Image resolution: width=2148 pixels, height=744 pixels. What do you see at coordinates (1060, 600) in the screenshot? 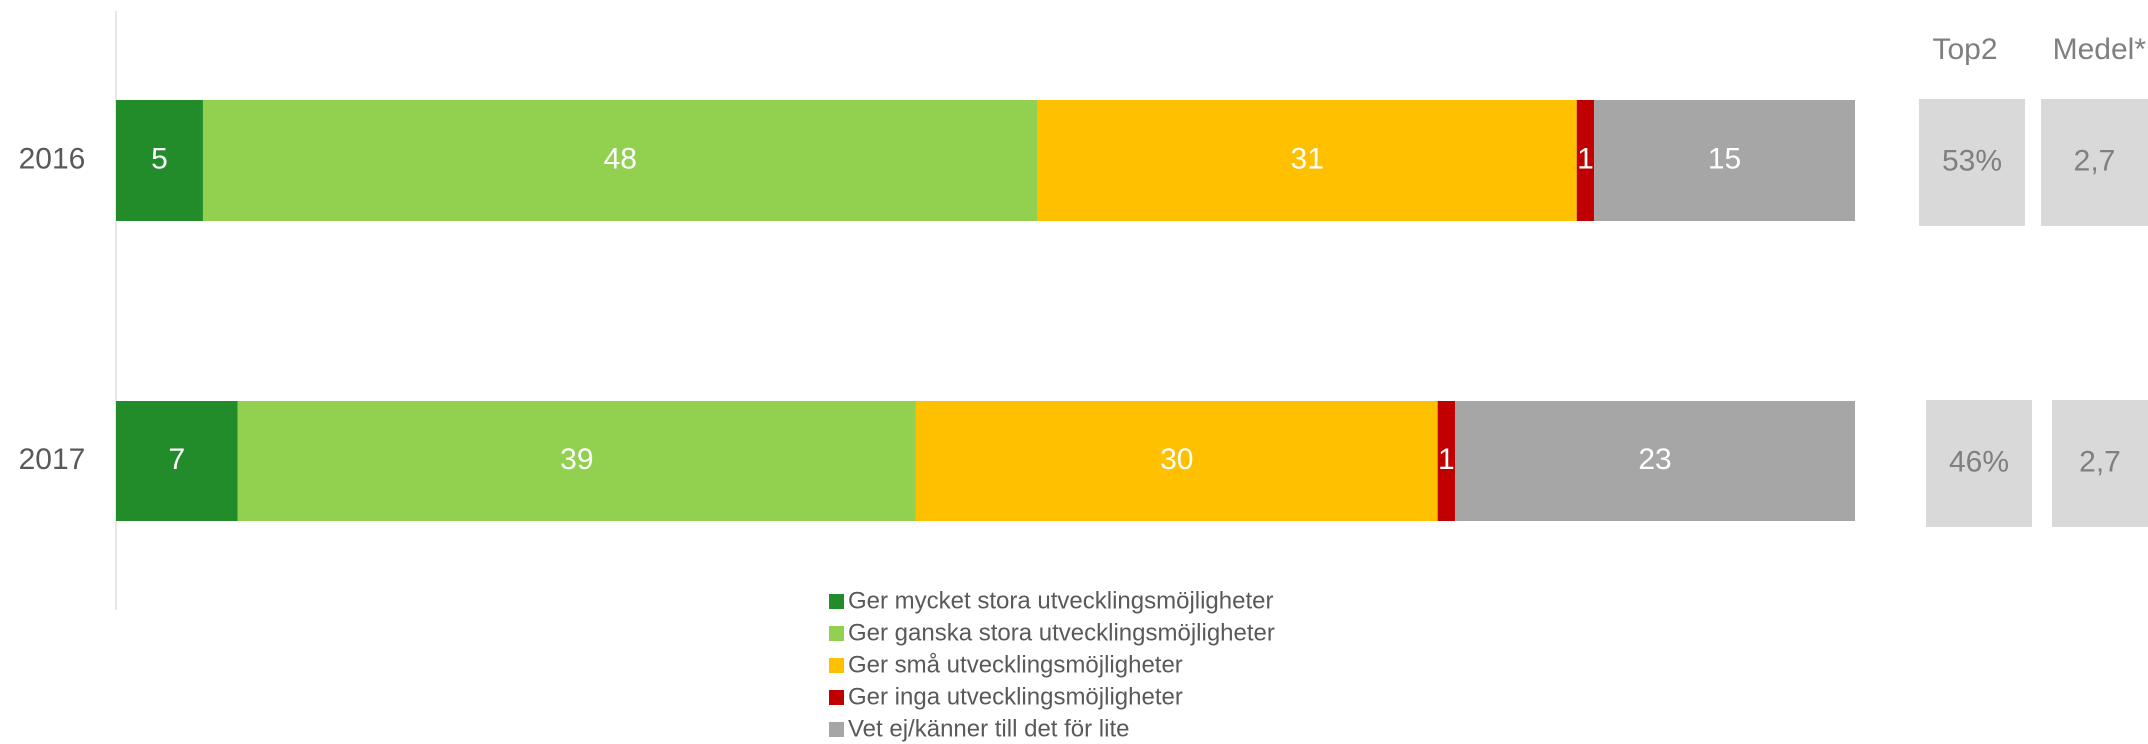
I see `legend-label: Ger mycket stora utvecklingsmöjligheter` at bounding box center [1060, 600].